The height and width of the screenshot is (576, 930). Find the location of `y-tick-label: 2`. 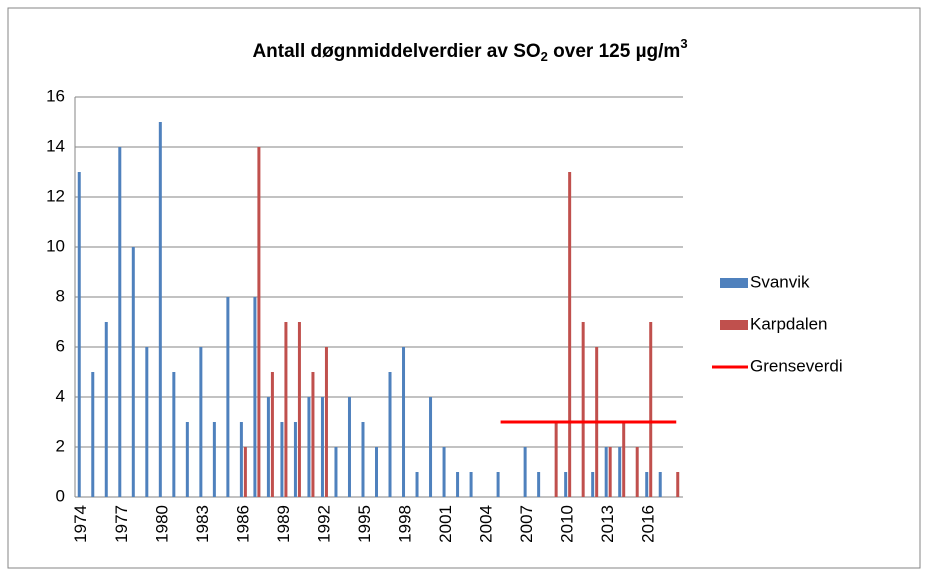

y-tick-label: 2 is located at coordinates (60, 445).